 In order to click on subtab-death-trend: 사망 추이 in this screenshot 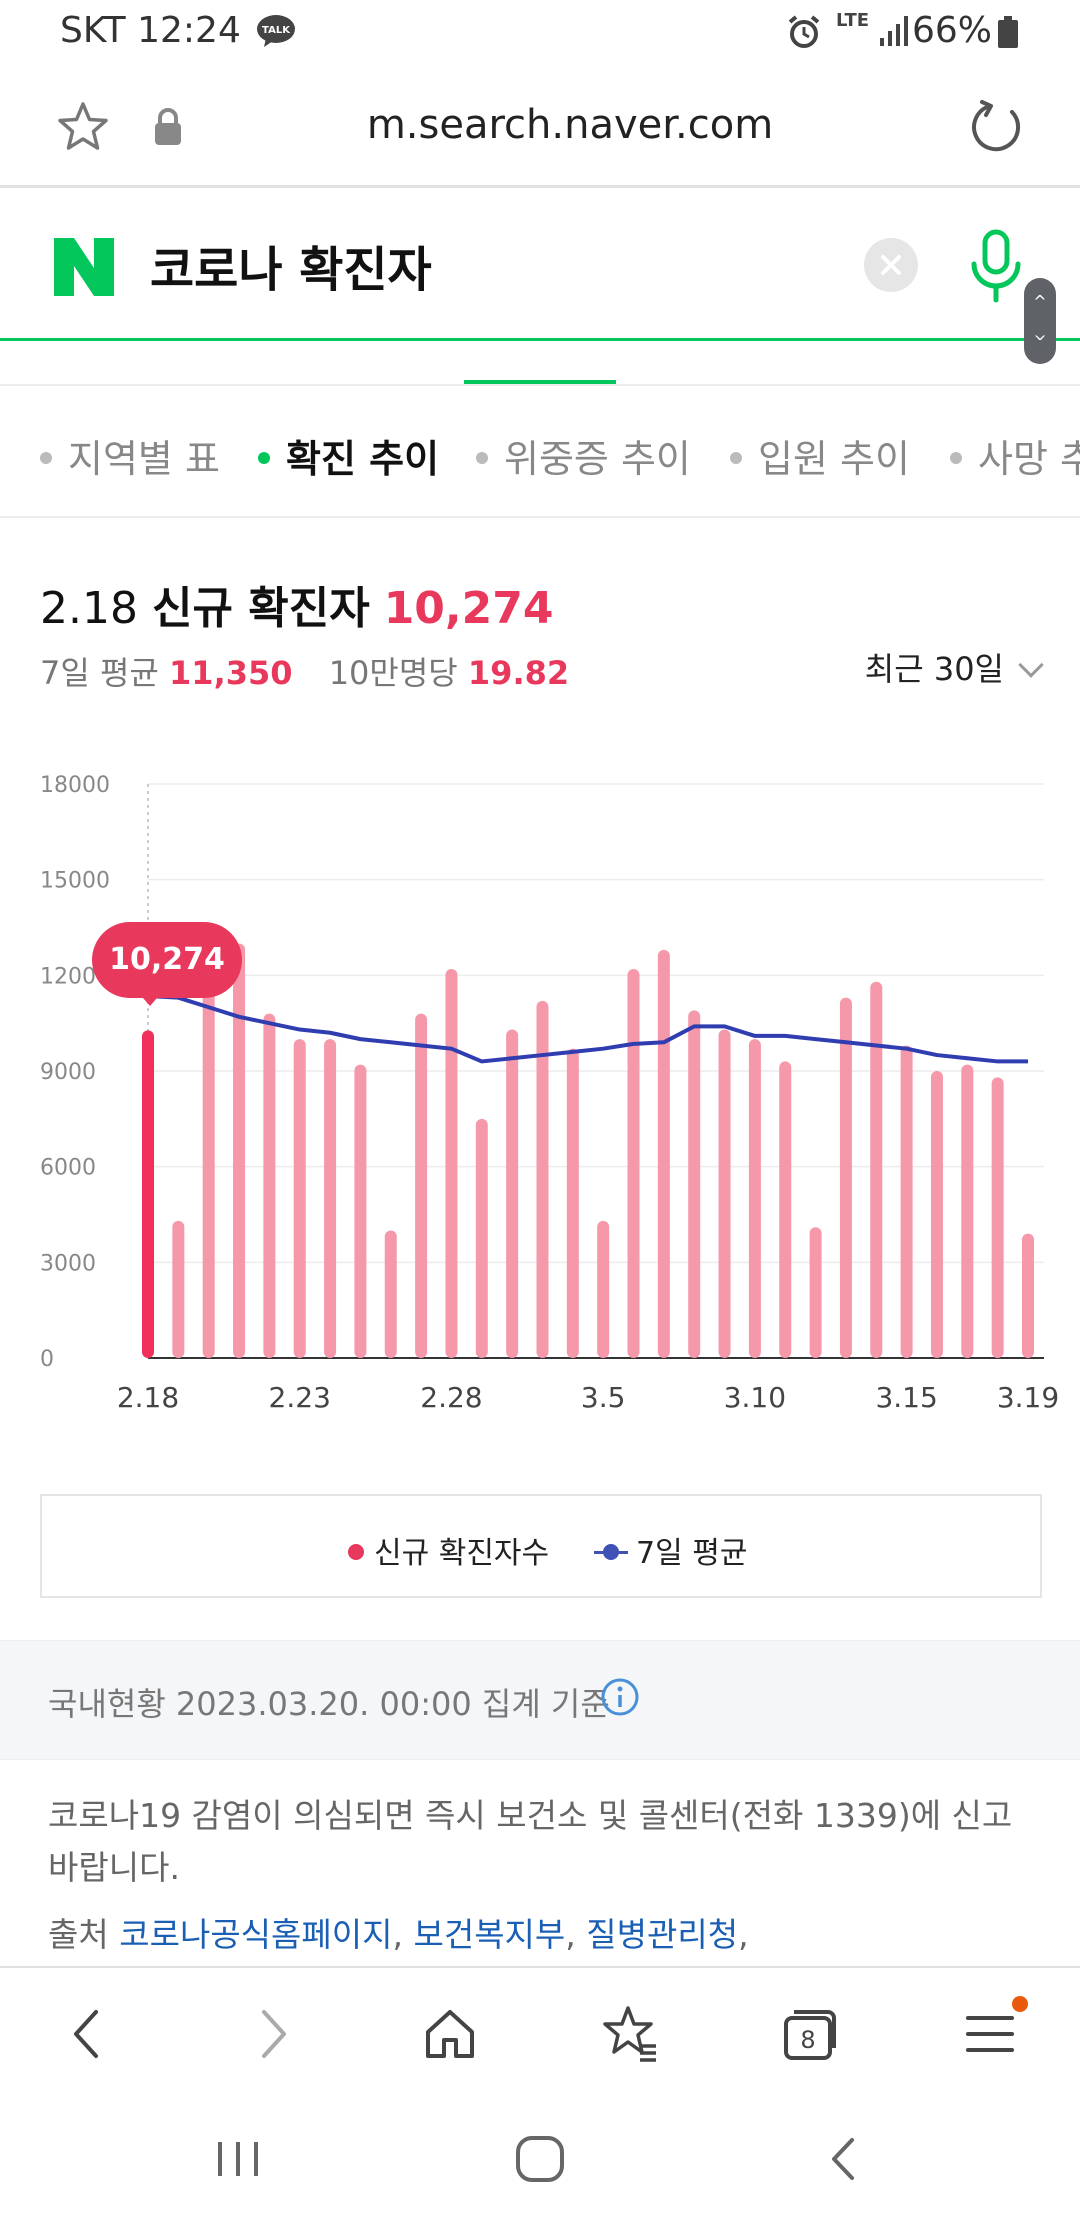, I will do `click(1015, 455)`.